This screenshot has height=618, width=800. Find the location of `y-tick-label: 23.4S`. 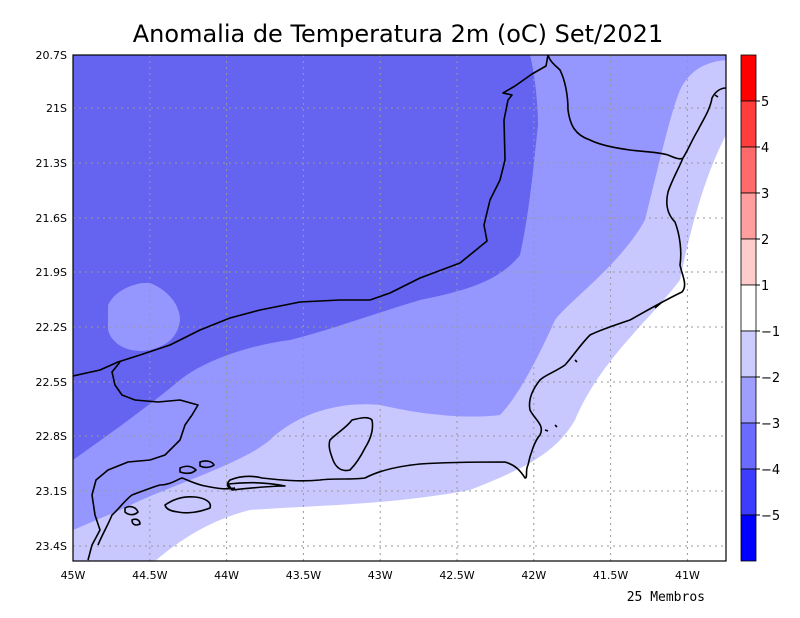

y-tick-label: 23.4S is located at coordinates (51, 546).